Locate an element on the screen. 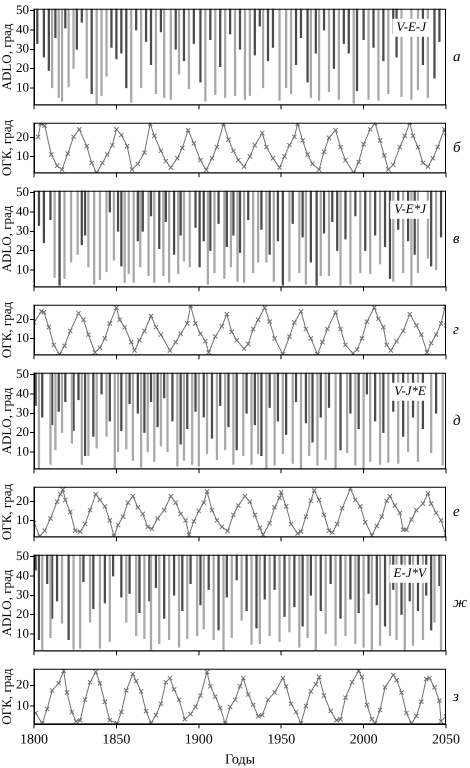 This screenshot has height=768, width=470. x-tick-label: 1900 is located at coordinates (198, 740).